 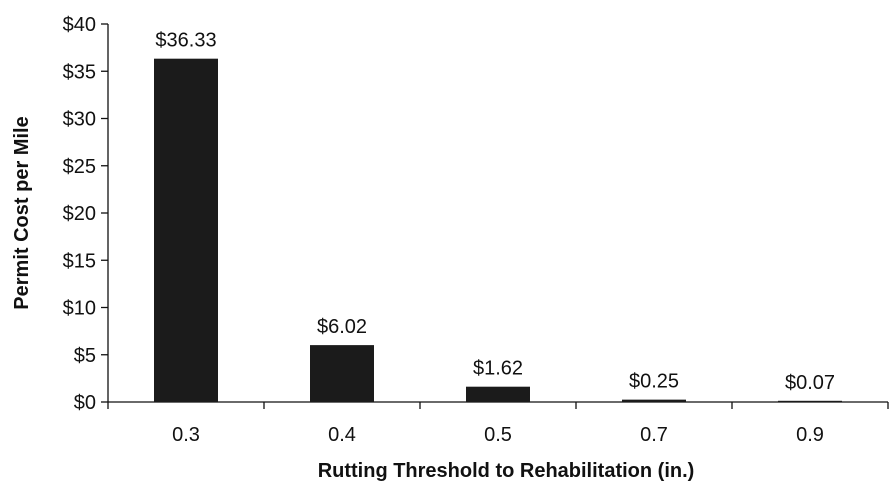 I want to click on x-tick-label: 0.5, so click(x=498, y=435).